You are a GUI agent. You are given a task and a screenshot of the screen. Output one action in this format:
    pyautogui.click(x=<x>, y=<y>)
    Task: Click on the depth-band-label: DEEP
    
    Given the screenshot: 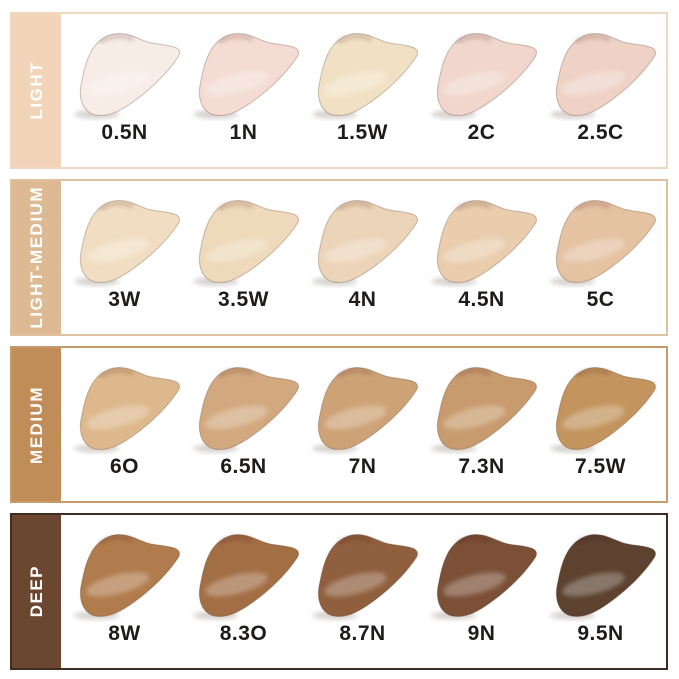 What is the action you would take?
    pyautogui.click(x=36, y=591)
    